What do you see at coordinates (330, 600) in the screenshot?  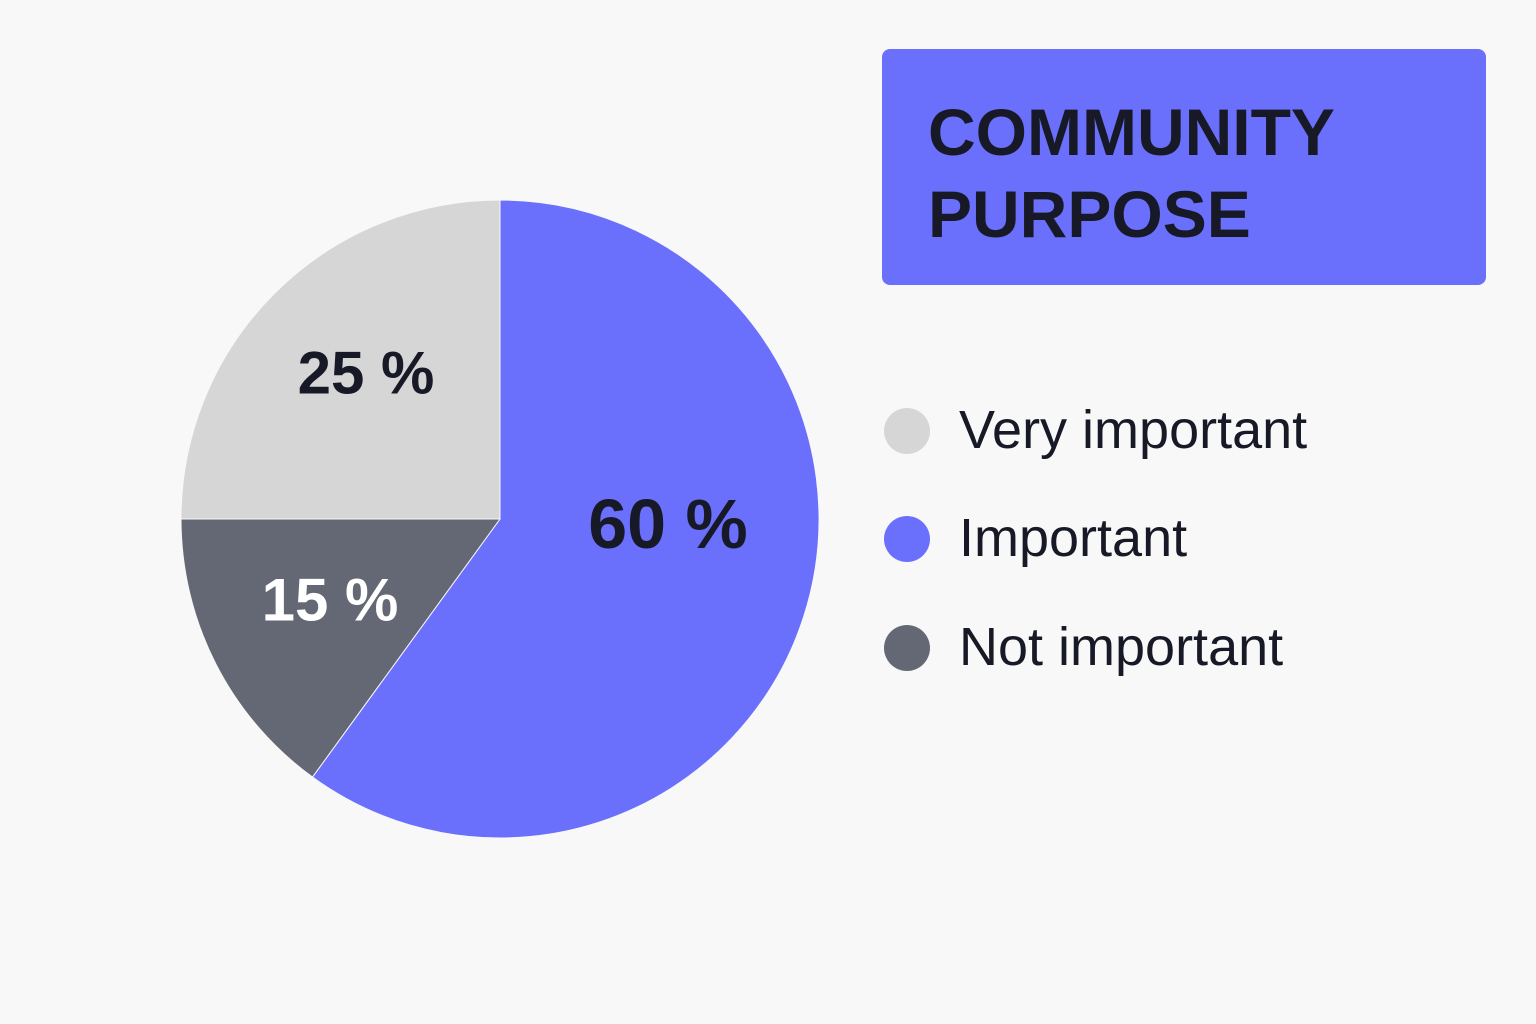 I see `slice-label-not-important: 15 %` at bounding box center [330, 600].